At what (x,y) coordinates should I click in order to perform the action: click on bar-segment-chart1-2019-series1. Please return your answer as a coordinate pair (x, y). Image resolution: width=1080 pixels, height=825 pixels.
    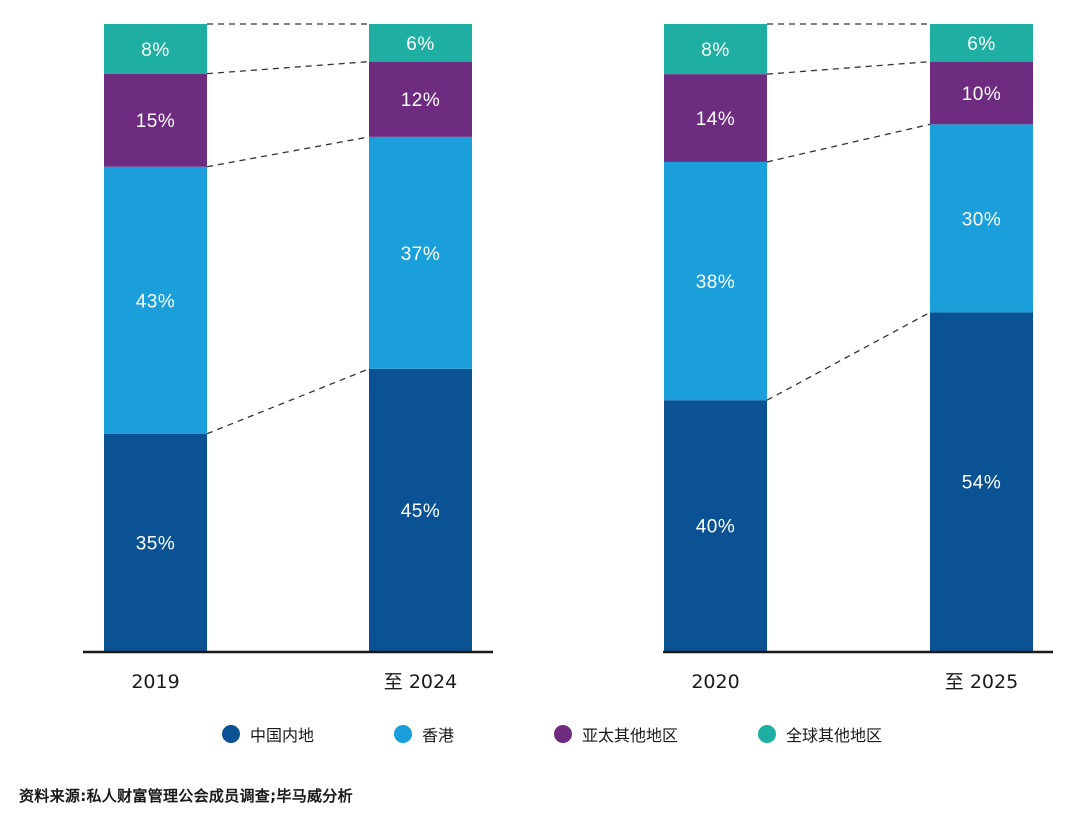
    Looking at the image, I should click on (155, 542).